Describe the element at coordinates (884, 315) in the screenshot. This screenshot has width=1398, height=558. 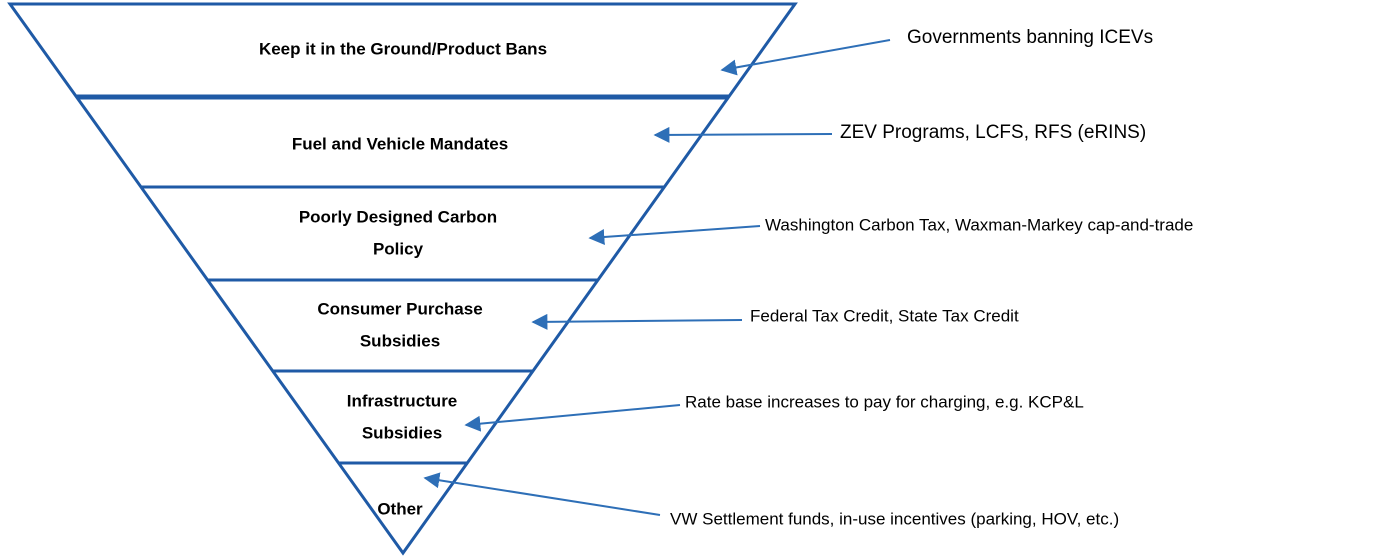
I see `annotation: Federal Tax Credit, State Tax Credit` at that location.